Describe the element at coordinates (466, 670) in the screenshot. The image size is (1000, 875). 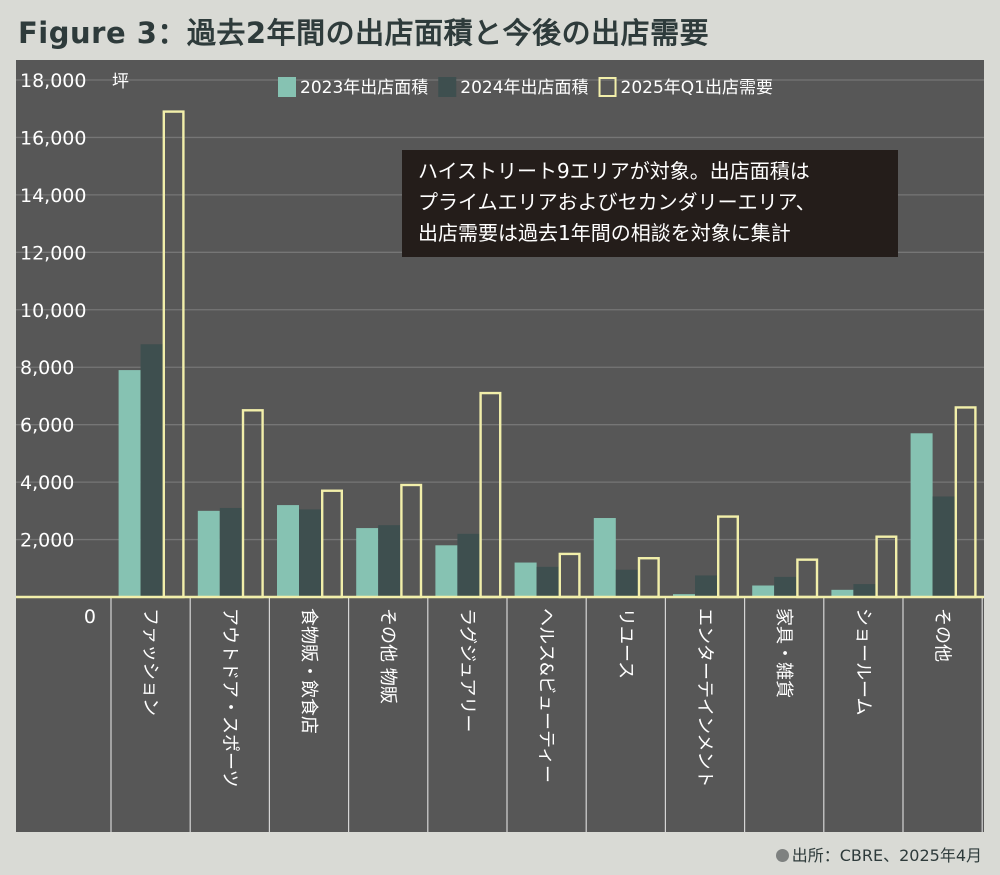
I see `category-label: ラグジュアリー` at that location.